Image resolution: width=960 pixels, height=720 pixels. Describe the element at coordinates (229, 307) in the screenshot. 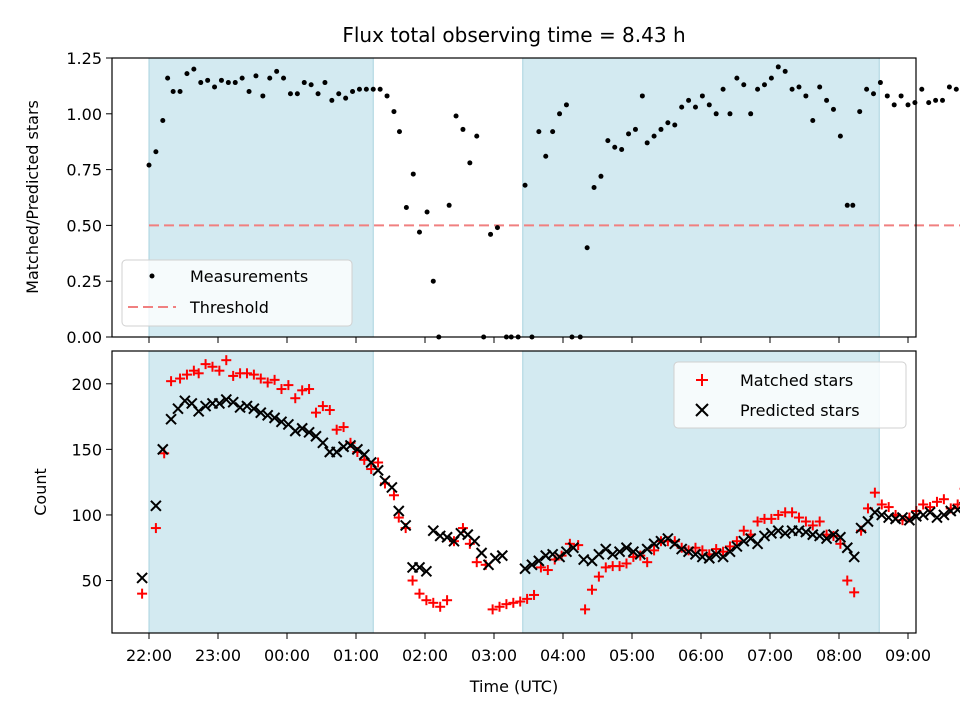

I see `legend-threshold-label: Threshold` at that location.